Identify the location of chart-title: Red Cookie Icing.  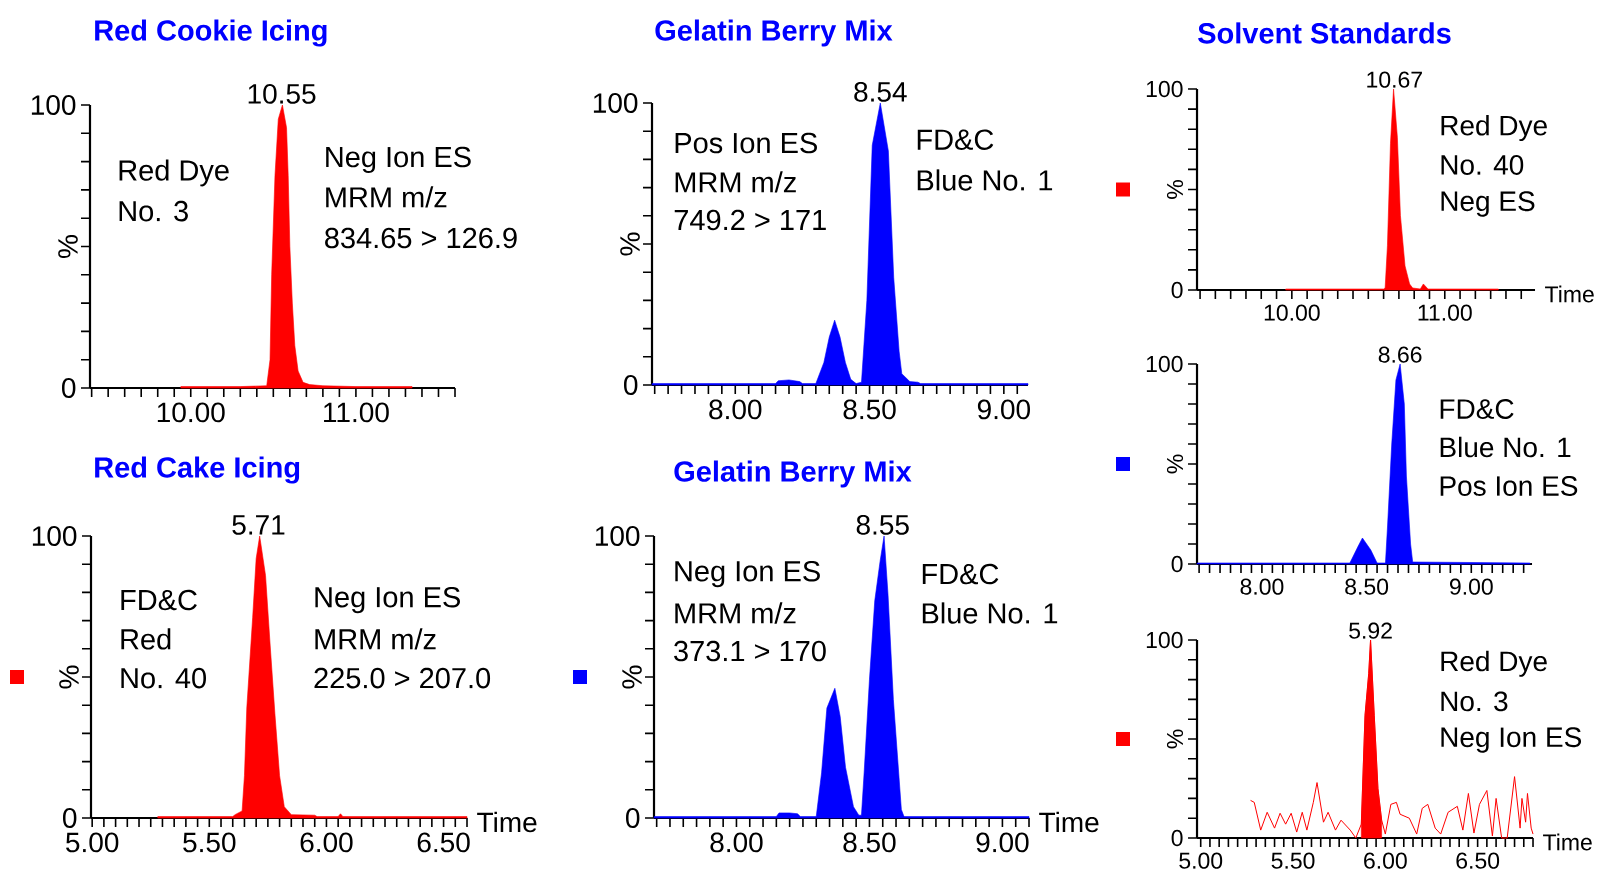
(211, 33).